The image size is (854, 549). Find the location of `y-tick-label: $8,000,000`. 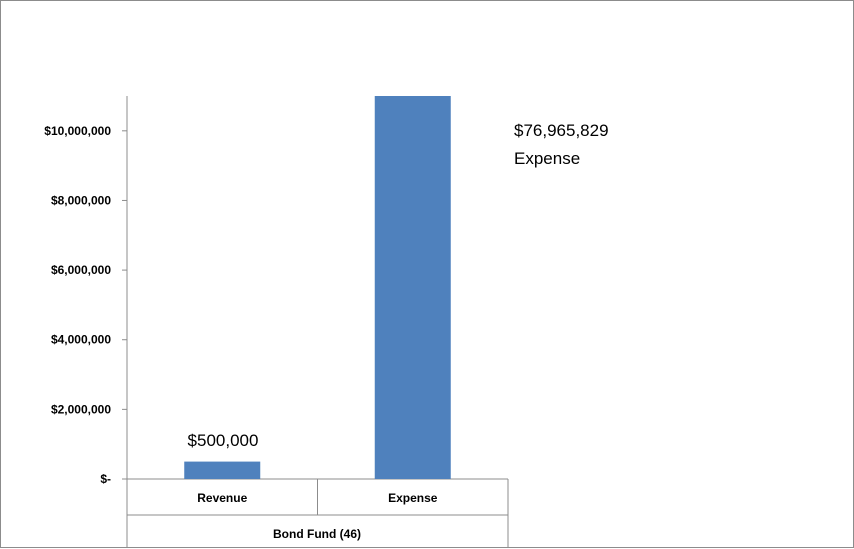

y-tick-label: $8,000,000 is located at coordinates (81, 200).